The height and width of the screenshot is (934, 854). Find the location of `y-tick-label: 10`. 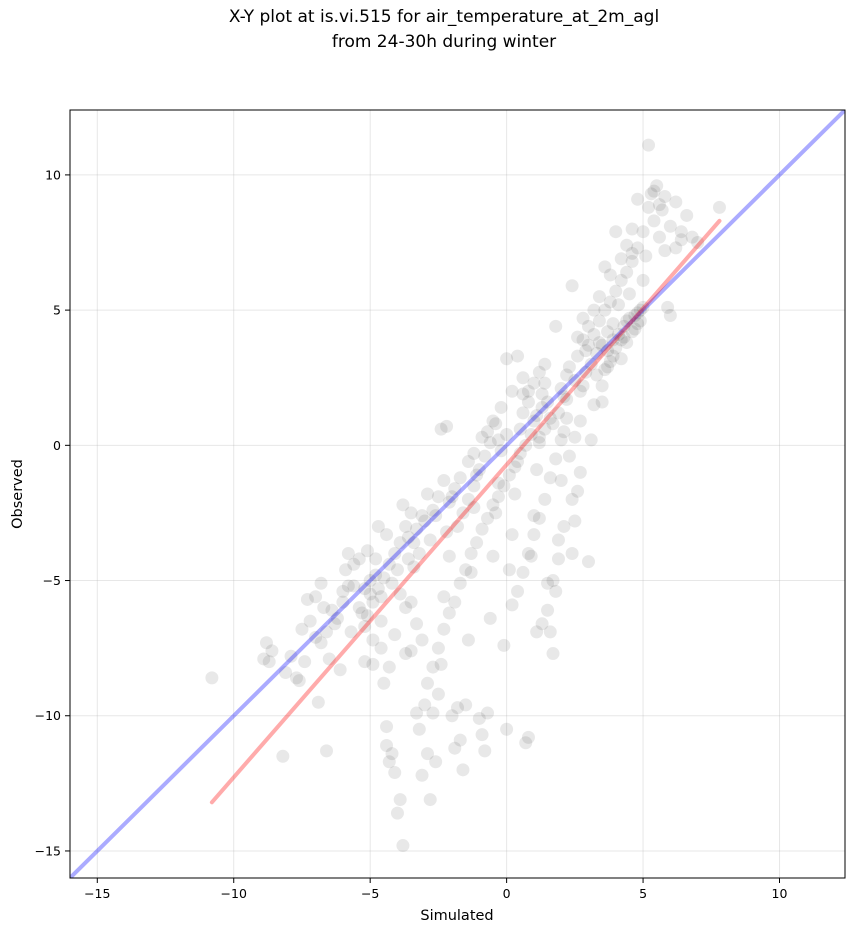

y-tick-label: 10 is located at coordinates (53, 174).